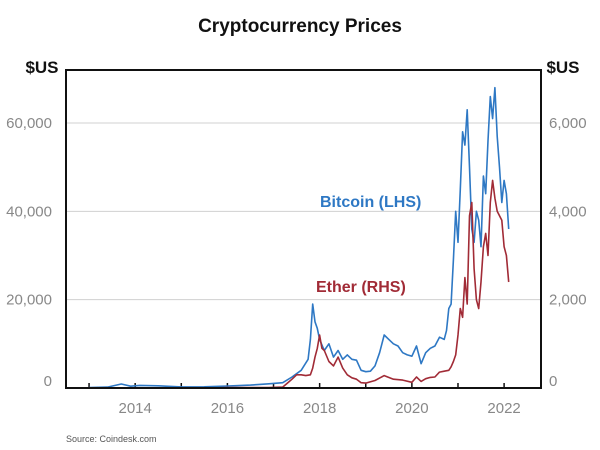 Image resolution: width=600 pixels, height=450 pixels. I want to click on bitcoin-series-label: Bitcoin (LHS), so click(370, 202).